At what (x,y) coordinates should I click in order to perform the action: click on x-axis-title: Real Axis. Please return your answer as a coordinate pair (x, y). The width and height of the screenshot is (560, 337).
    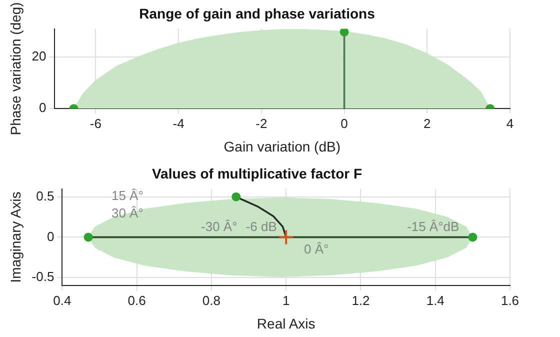
    Looking at the image, I should click on (286, 323).